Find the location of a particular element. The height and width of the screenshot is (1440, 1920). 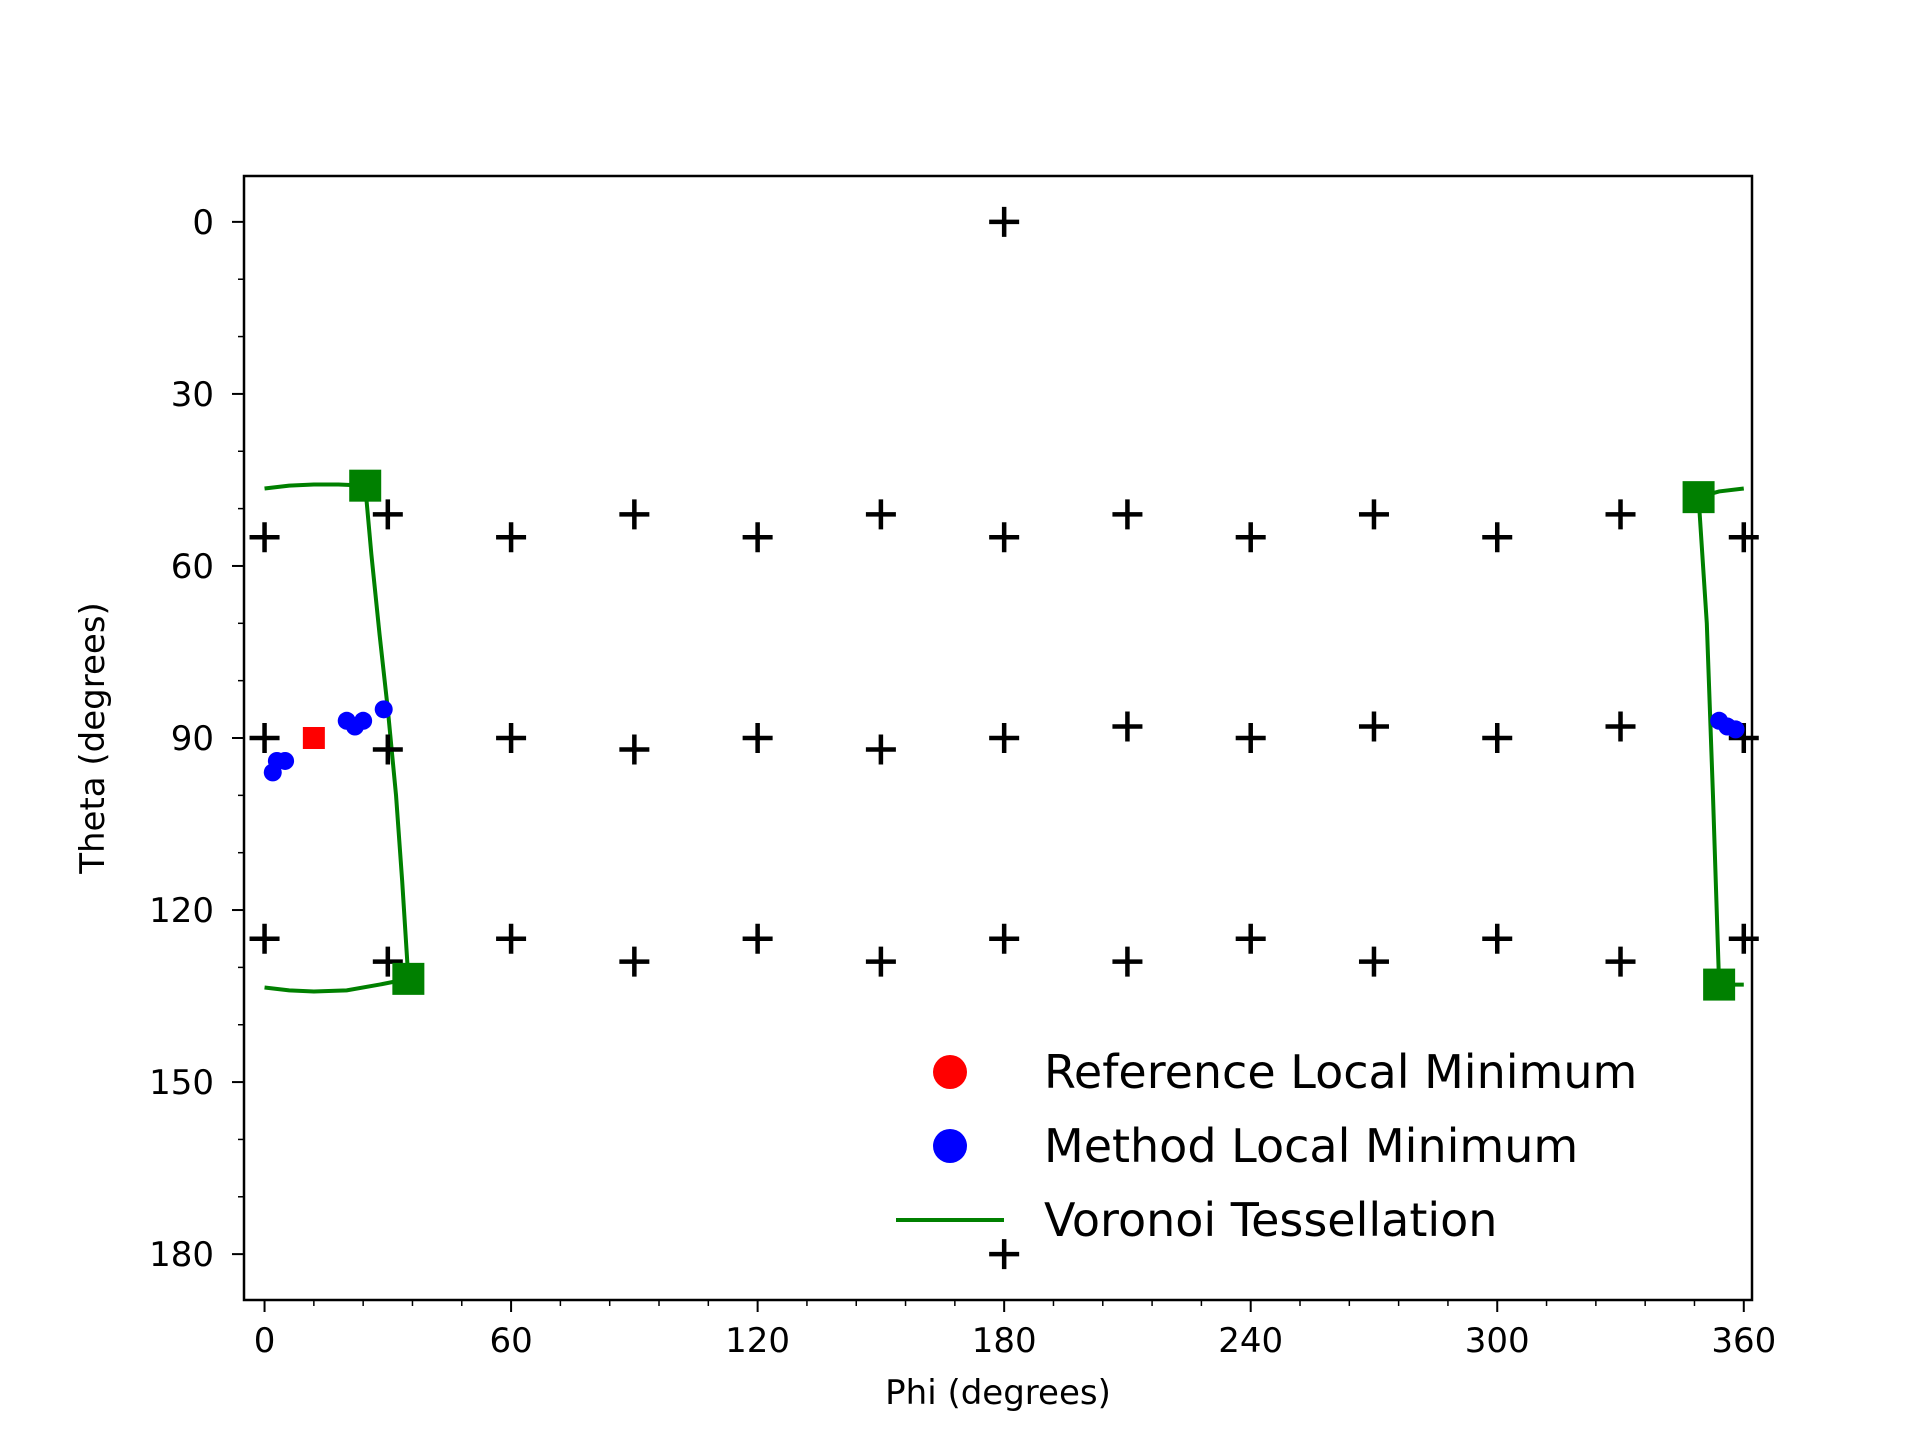

y-tick-label: 180 is located at coordinates (181, 1255).